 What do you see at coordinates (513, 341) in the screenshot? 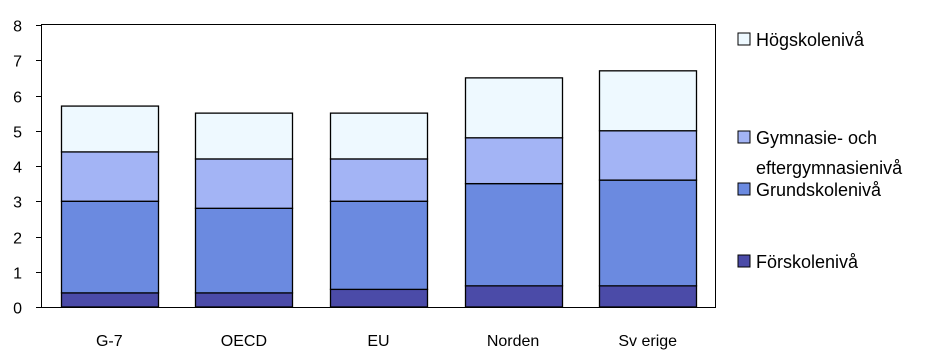
I see `x-category-label: Norden` at bounding box center [513, 341].